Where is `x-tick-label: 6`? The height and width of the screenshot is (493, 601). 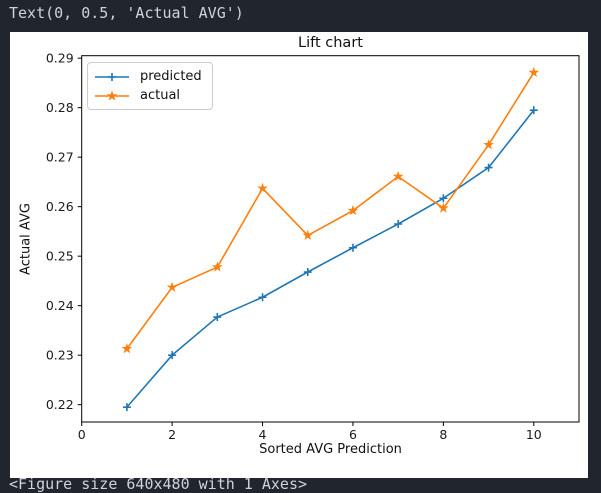 x-tick-label: 6 is located at coordinates (353, 434).